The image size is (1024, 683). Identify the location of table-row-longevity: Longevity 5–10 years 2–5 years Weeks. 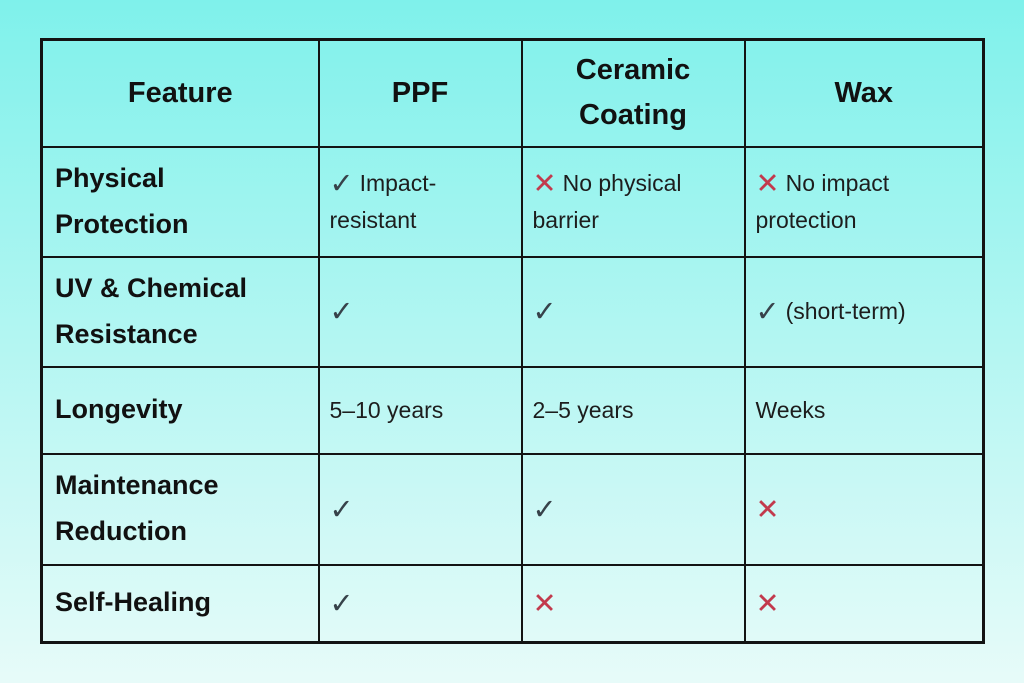
(512, 410).